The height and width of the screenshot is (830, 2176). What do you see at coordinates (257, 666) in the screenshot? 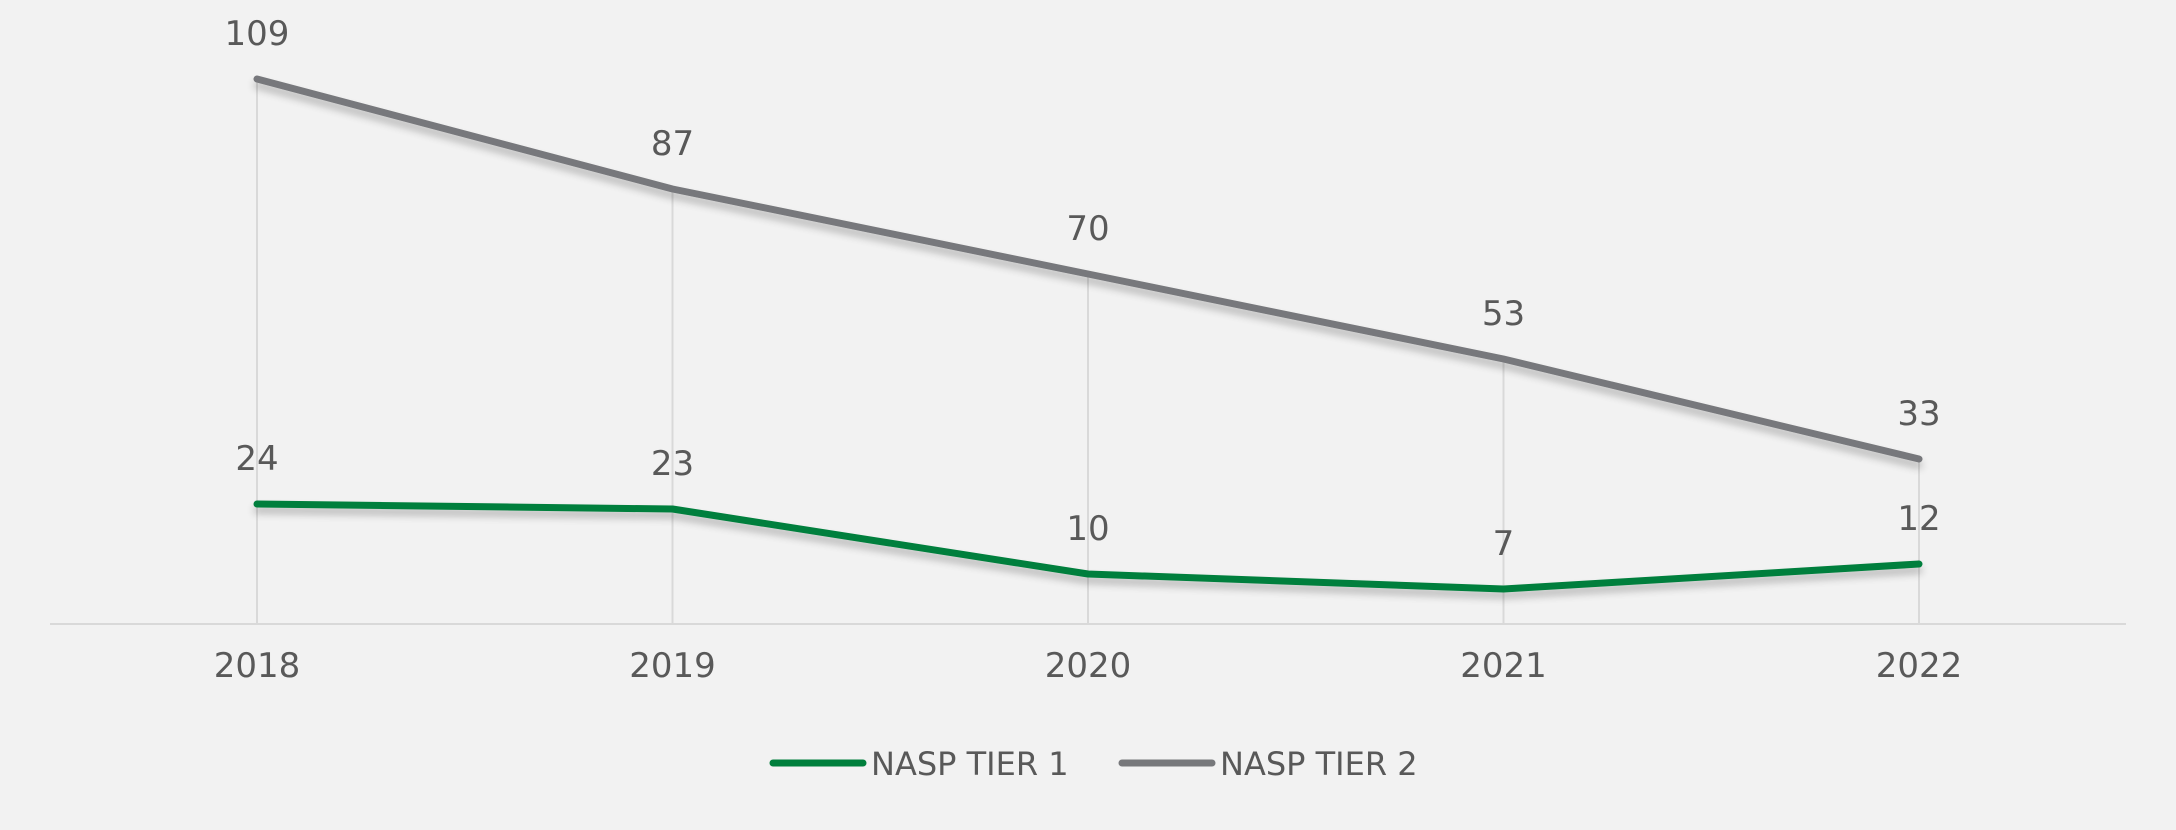
I see `x-tick-label-2018: 2018` at bounding box center [257, 666].